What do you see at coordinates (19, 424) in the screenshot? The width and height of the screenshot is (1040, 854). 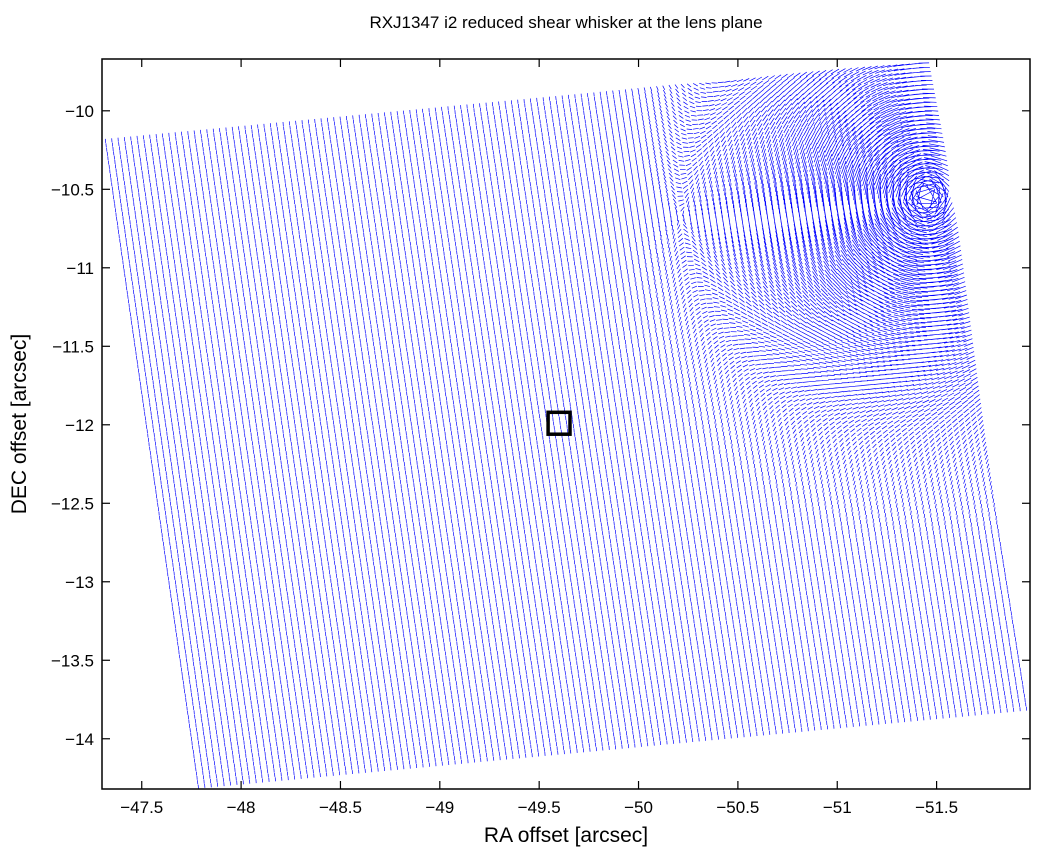 I see `y-axis-label: DEC offset [arcsec]` at bounding box center [19, 424].